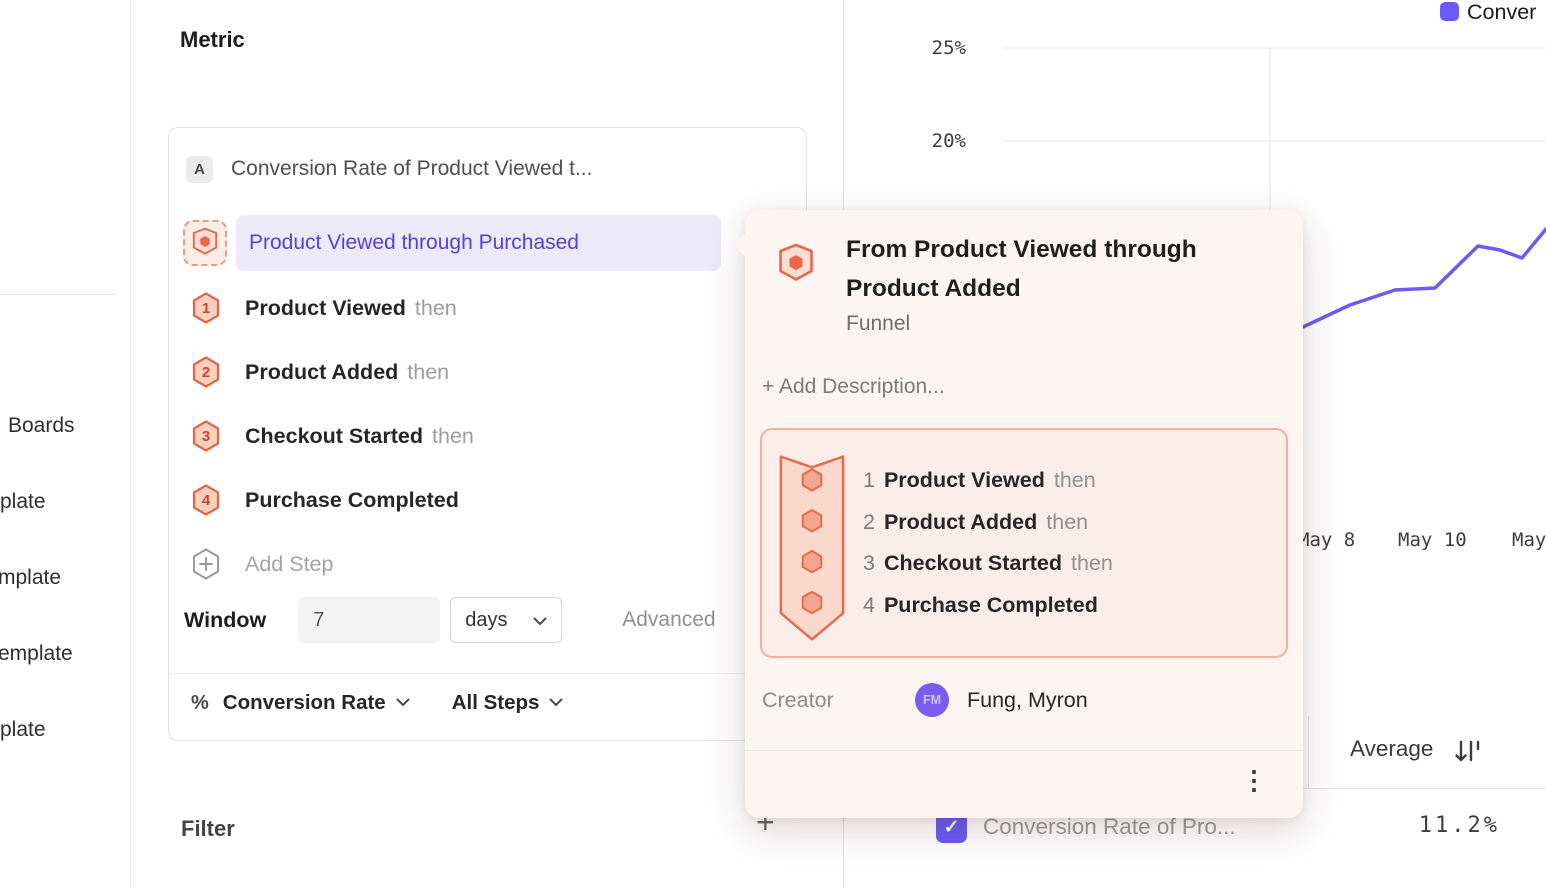 This screenshot has height=888, width=1546. Describe the element at coordinates (495, 702) in the screenshot. I see `steps-scope-dropdown: All Steps` at that location.